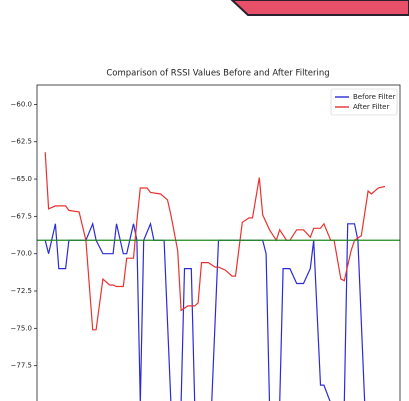  I want to click on legend: Before Filter After Filter, so click(364, 102).